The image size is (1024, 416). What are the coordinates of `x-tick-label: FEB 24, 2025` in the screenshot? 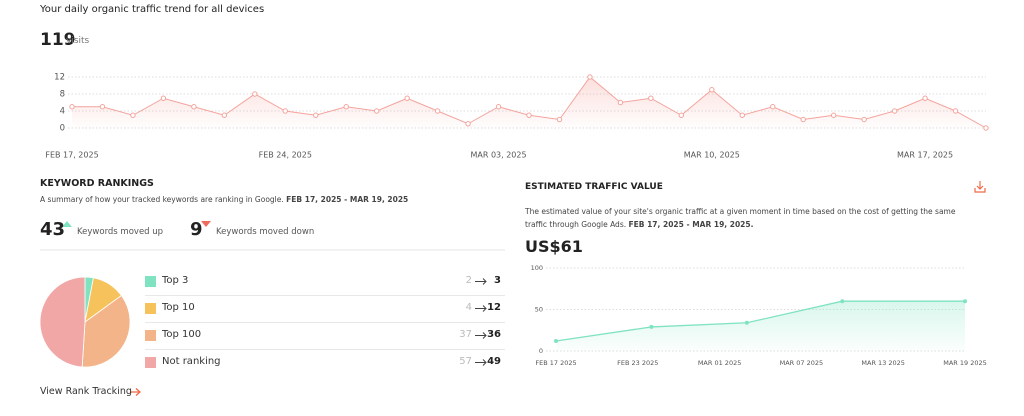 It's located at (285, 155).